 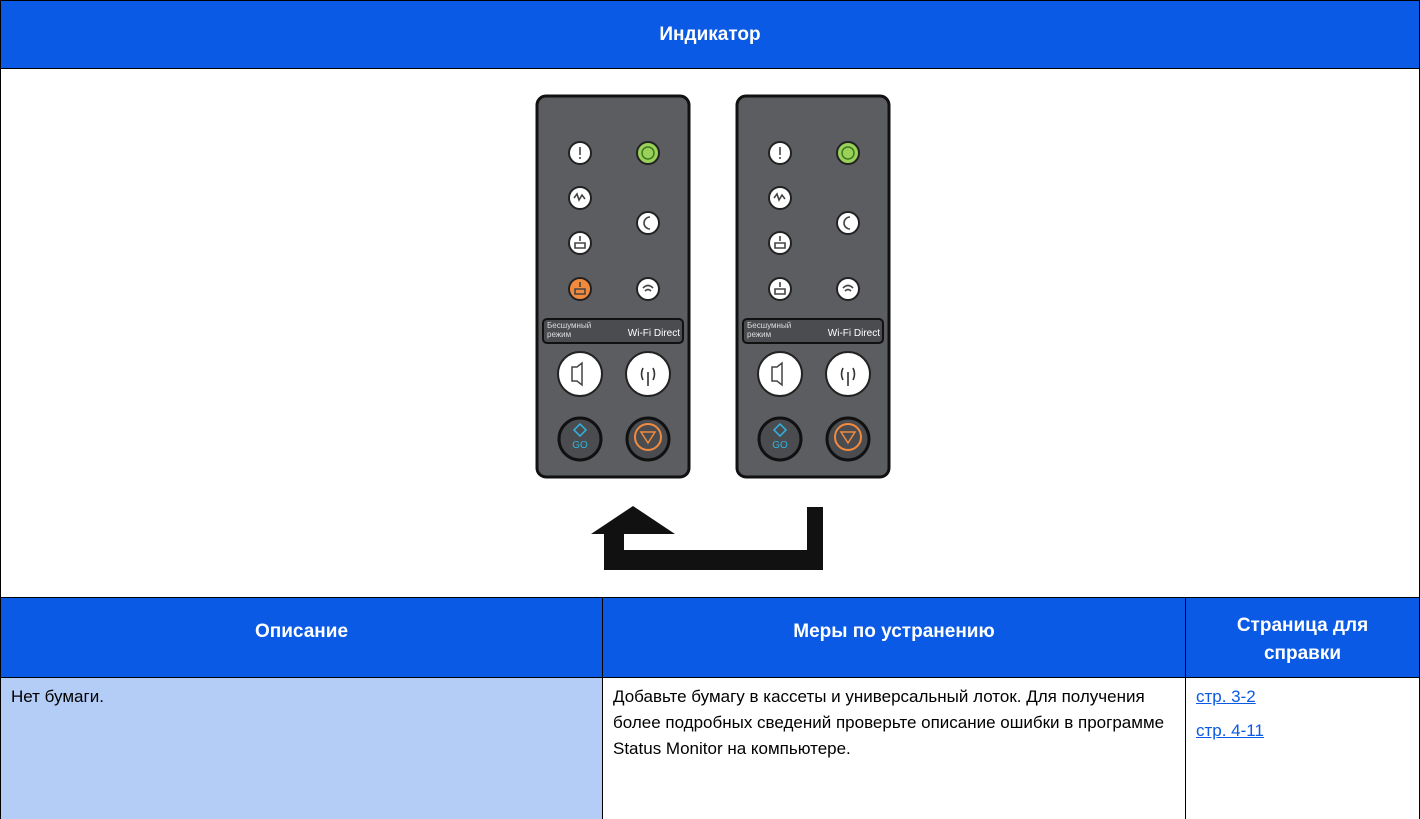 What do you see at coordinates (302, 748) in the screenshot?
I see `description-cell: Нет бумаги.` at bounding box center [302, 748].